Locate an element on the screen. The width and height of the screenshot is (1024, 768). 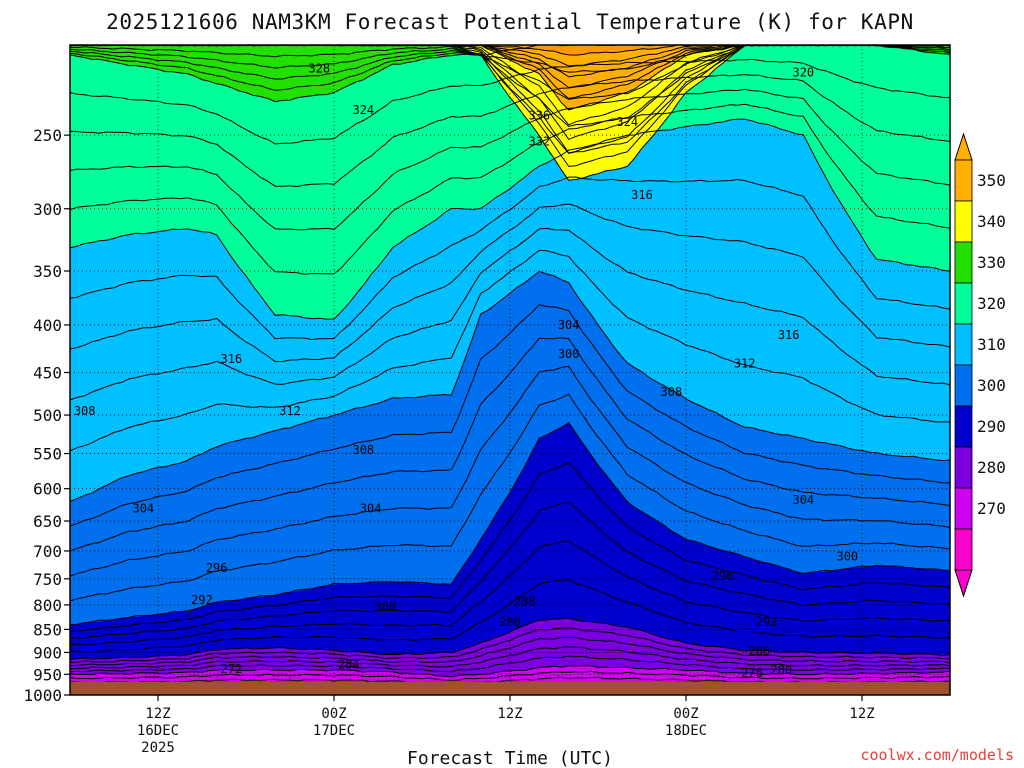
y-tick-label-550: 550 is located at coordinates (47, 454).